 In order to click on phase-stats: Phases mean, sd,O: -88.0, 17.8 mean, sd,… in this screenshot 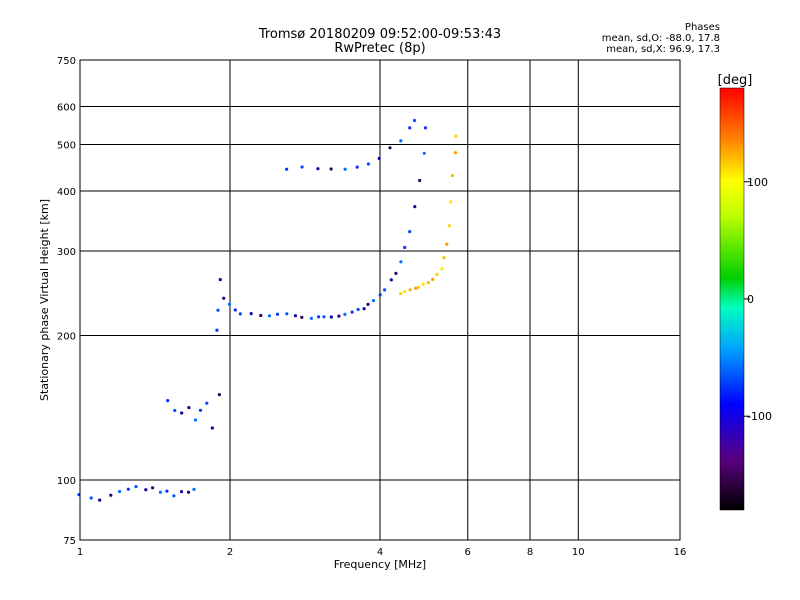, I will do `click(645, 38)`.